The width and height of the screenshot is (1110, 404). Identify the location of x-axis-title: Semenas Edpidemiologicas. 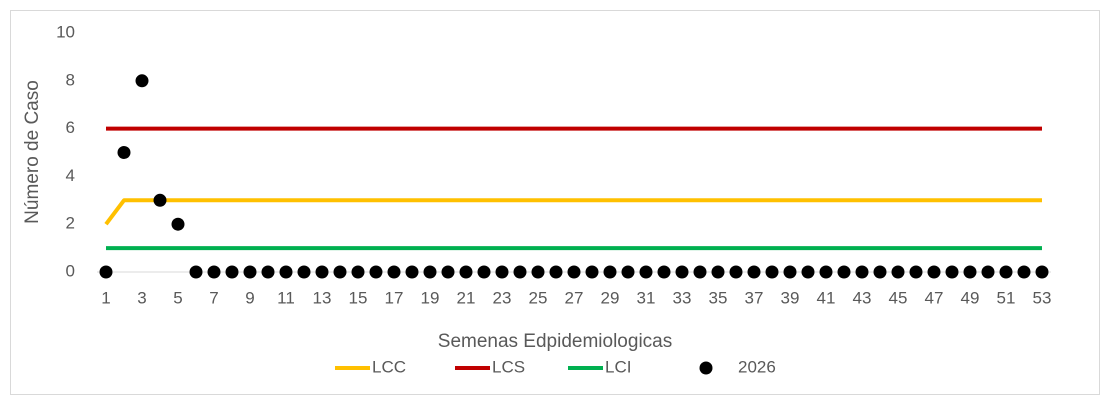
(555, 341).